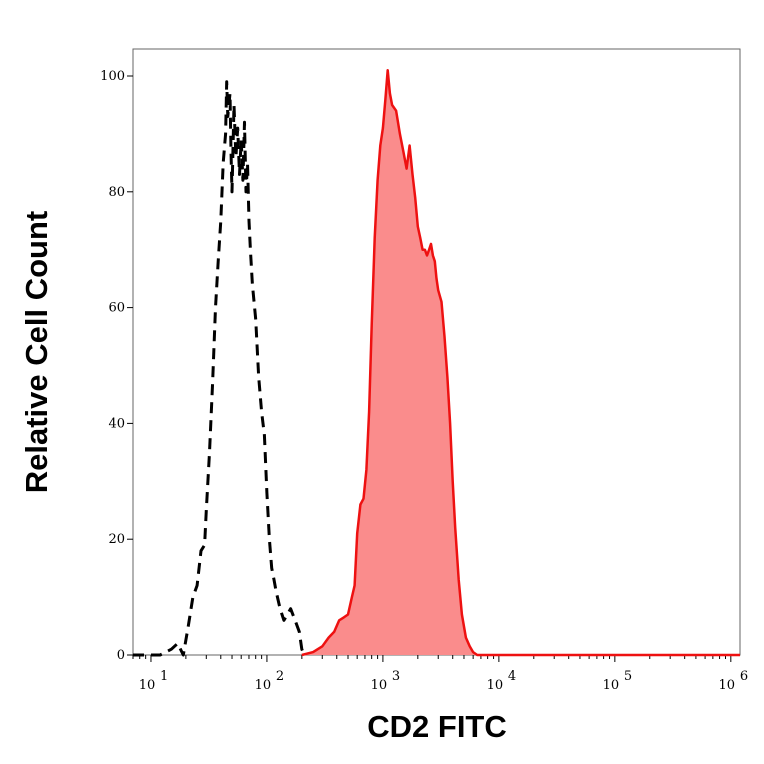  Describe the element at coordinates (116, 308) in the screenshot. I see `y-tick-label-3: 60` at that location.